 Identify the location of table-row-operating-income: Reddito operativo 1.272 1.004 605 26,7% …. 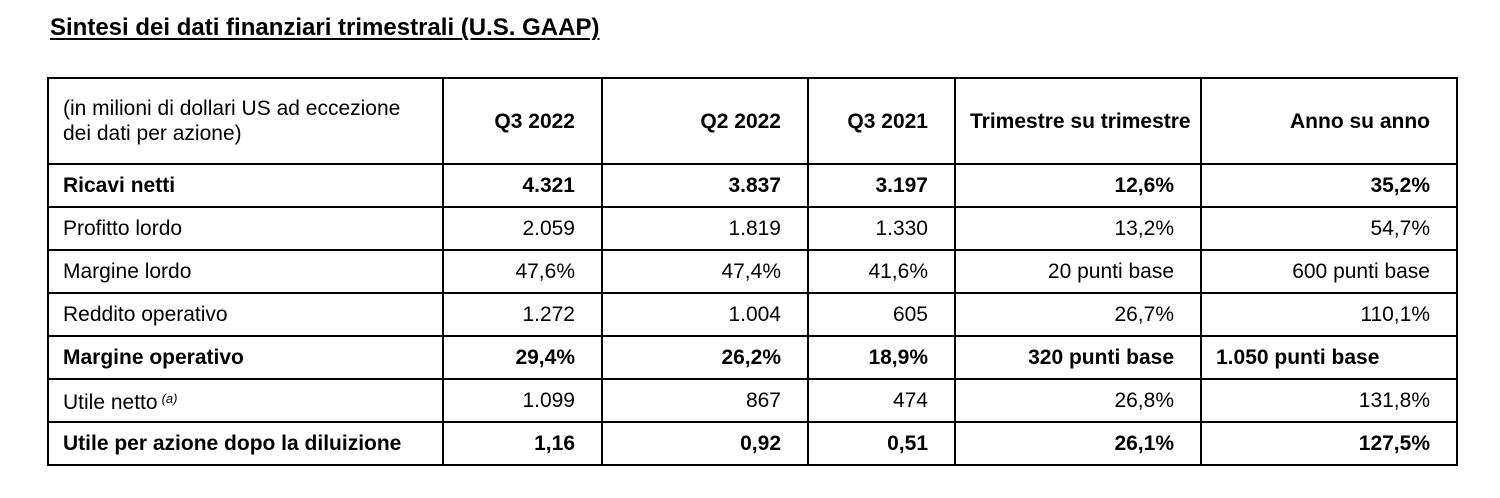
(752, 314).